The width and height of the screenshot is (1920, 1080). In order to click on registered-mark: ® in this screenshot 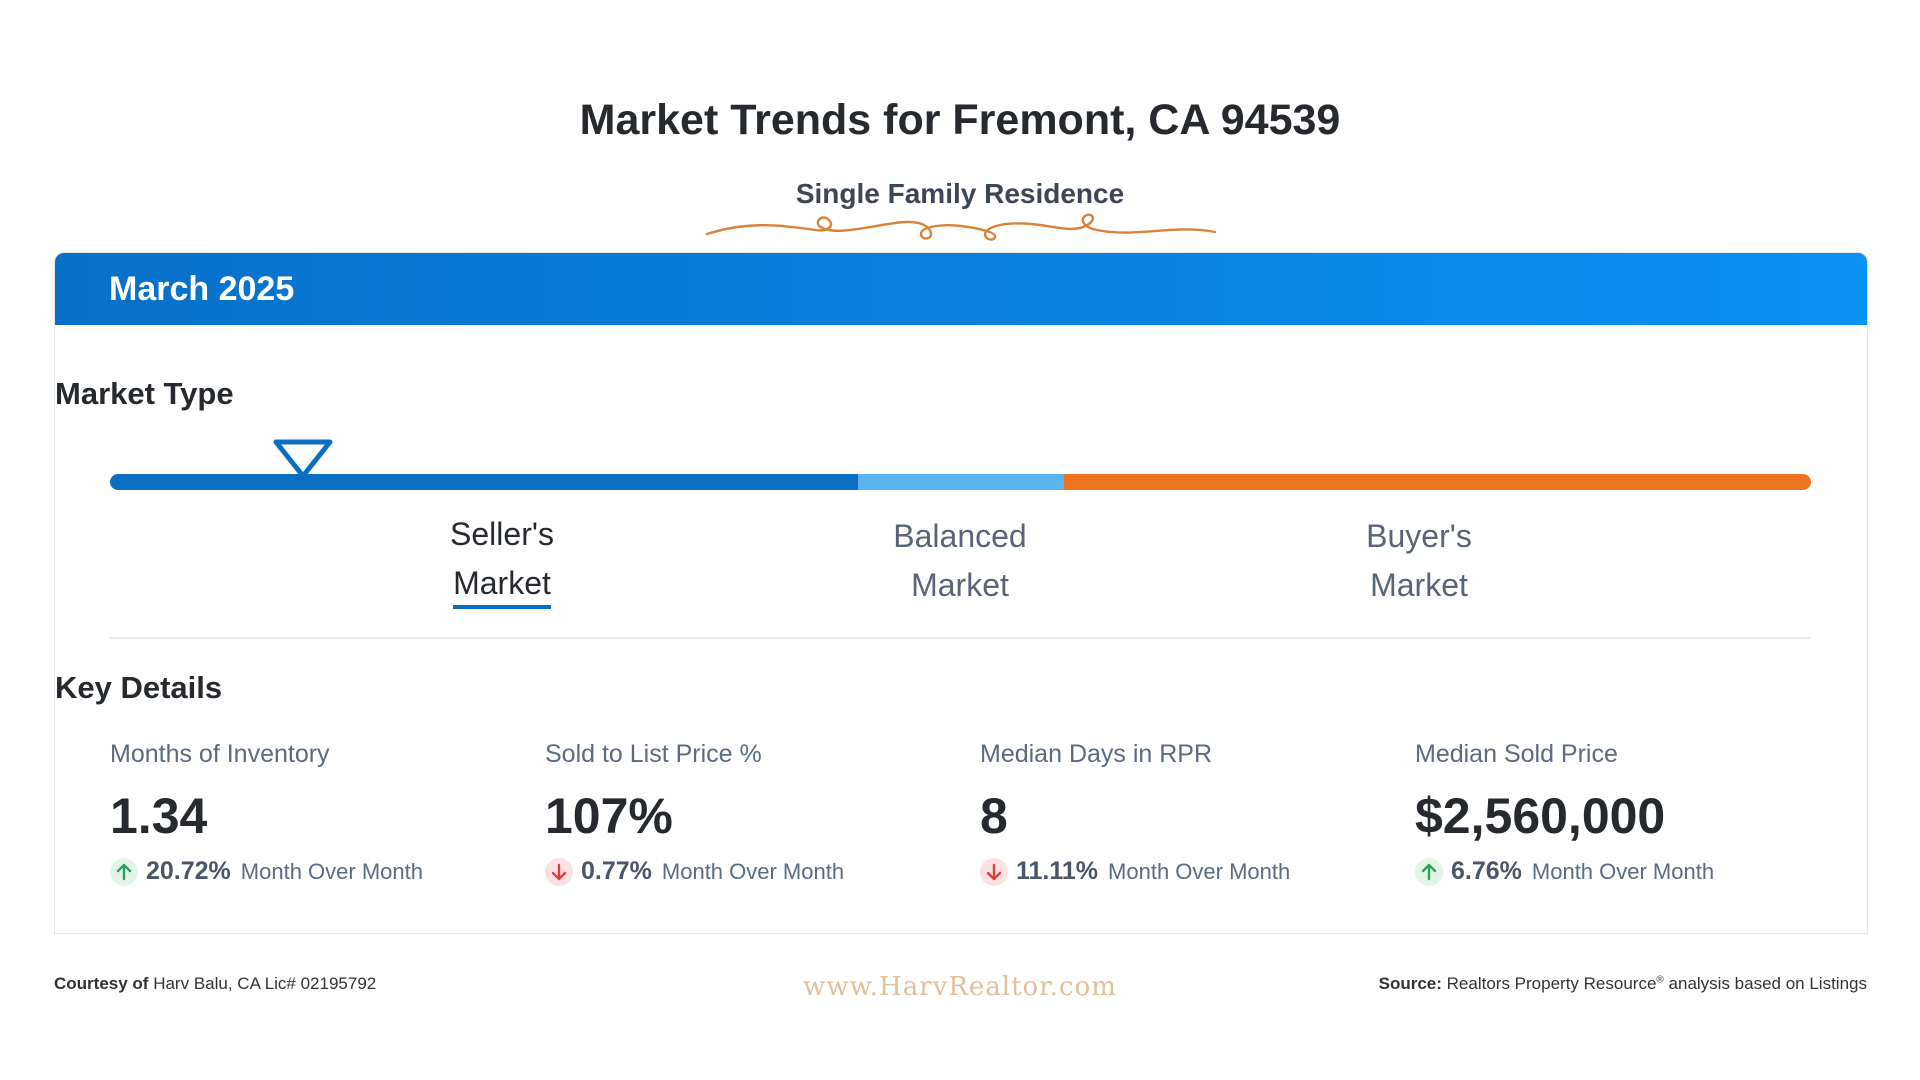, I will do `click(1660, 980)`.